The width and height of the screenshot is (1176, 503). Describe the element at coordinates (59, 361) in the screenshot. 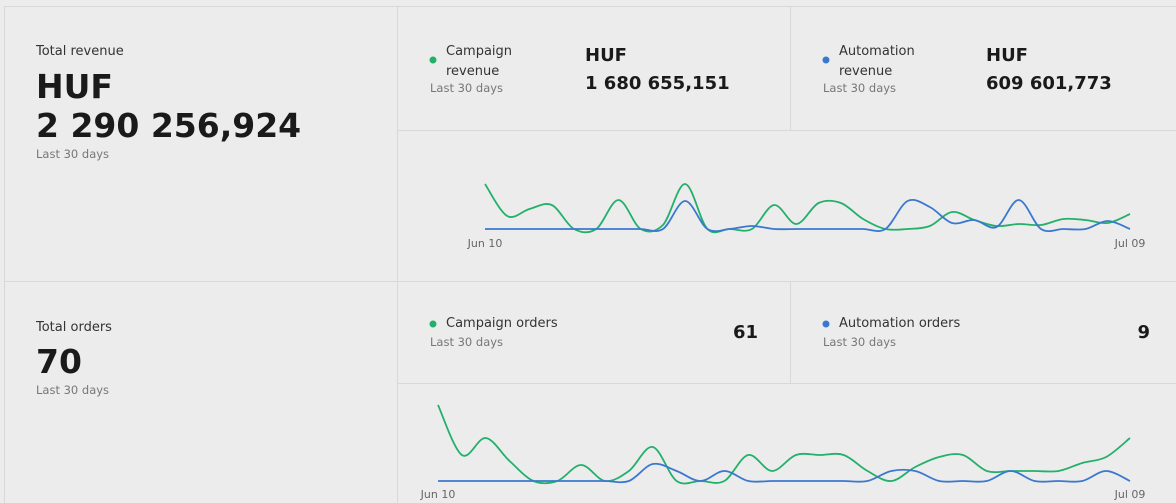

I see `orders-value: 70` at that location.